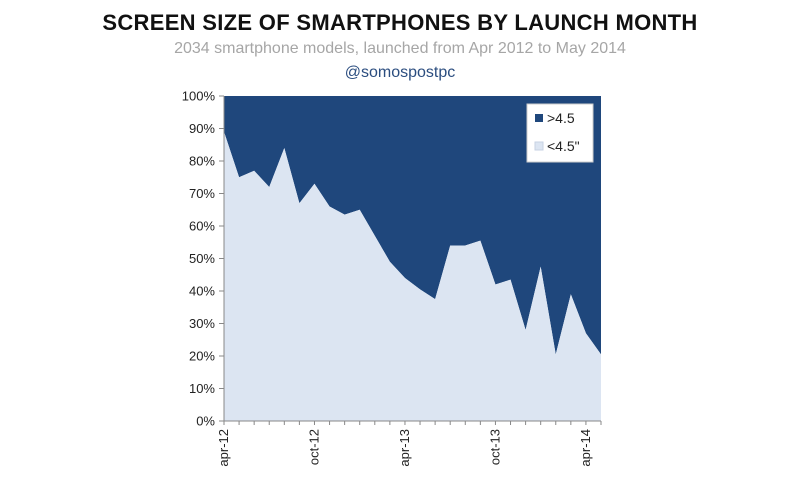 This screenshot has width=800, height=487. What do you see at coordinates (202, 128) in the screenshot?
I see `y-tick-label: 90%` at bounding box center [202, 128].